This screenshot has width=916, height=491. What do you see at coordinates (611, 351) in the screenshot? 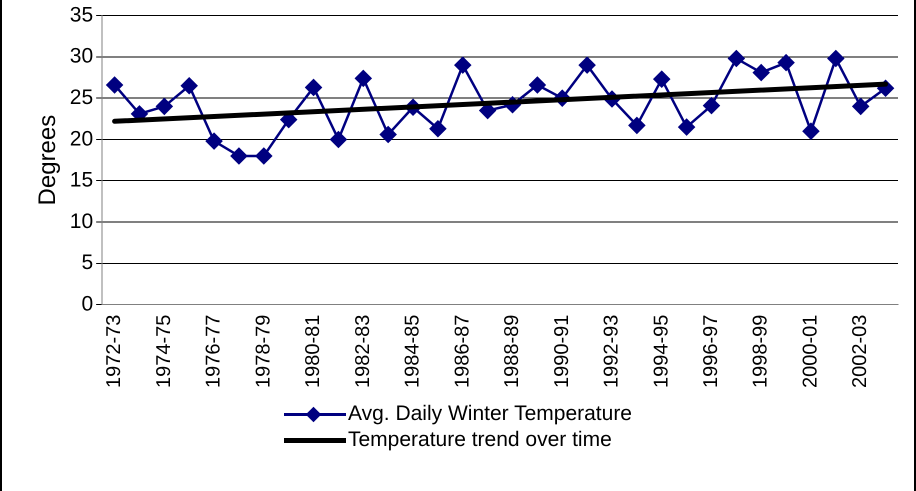
I see `x-tick-label: 1992-93` at bounding box center [611, 351].